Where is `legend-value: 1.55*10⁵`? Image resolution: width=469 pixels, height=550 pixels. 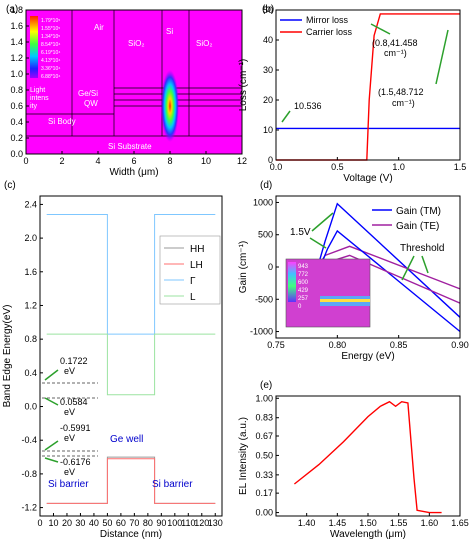 legend-value: 1.55*10⁵ is located at coordinates (50, 29).